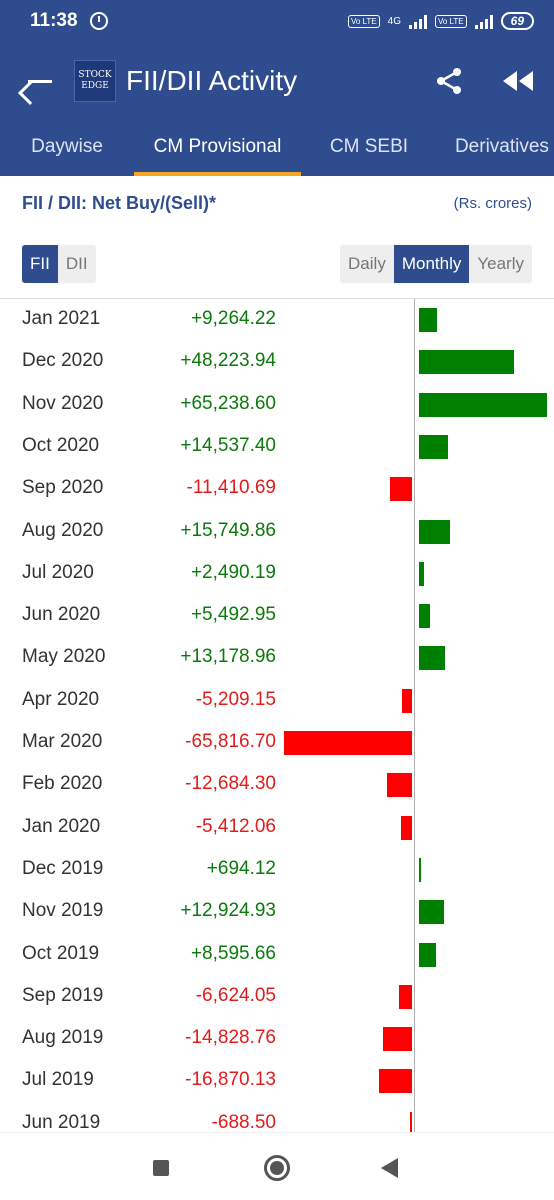 The image size is (554, 1200). What do you see at coordinates (228, 657) in the screenshot?
I see `net-value-label: +13,178.96` at bounding box center [228, 657].